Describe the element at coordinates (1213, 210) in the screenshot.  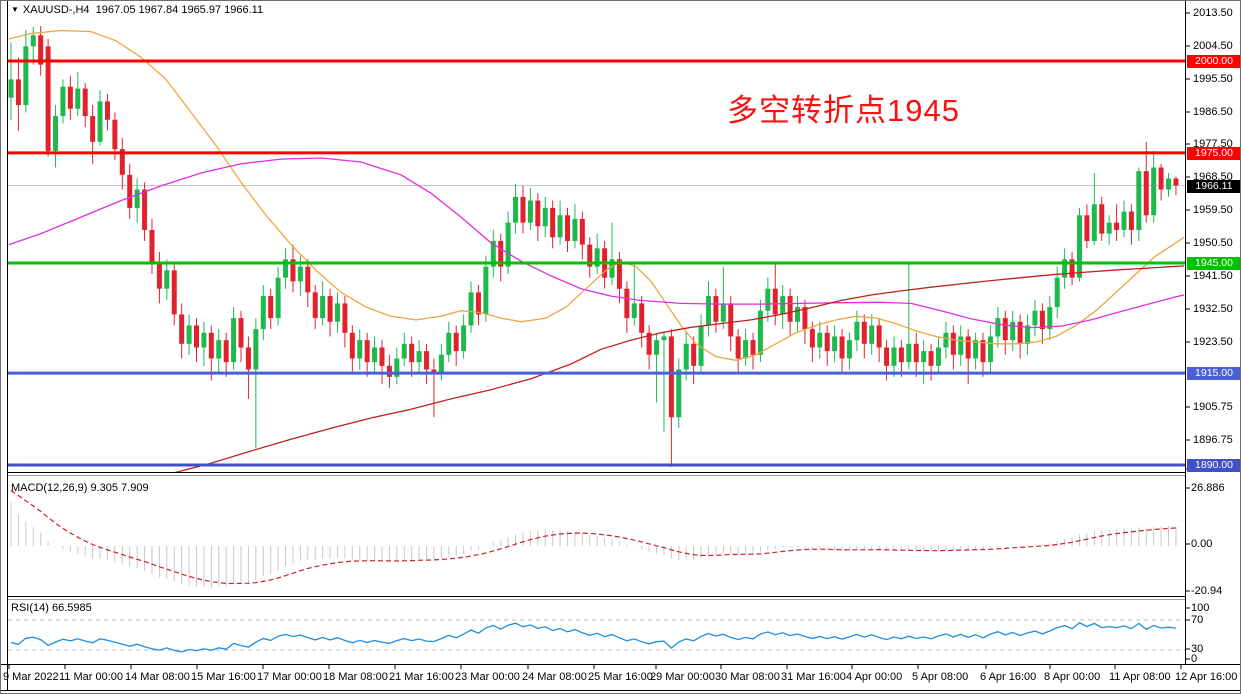
I see `price-tick-label: 1959.50` at that location.